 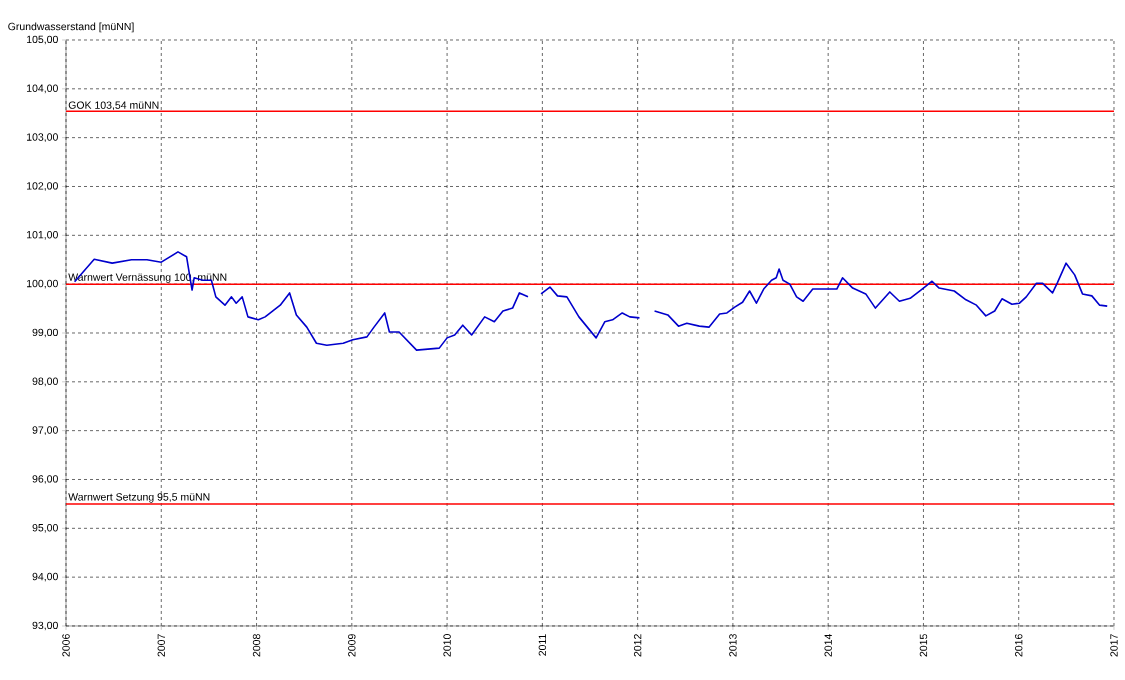 What do you see at coordinates (45, 626) in the screenshot?
I see `y-tick-label: 93,00` at bounding box center [45, 626].